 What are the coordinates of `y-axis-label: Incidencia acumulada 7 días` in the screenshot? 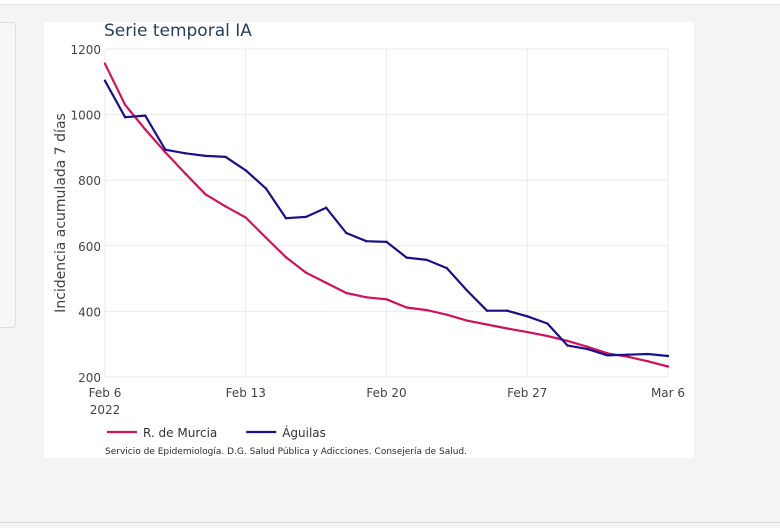 It's located at (61, 213).